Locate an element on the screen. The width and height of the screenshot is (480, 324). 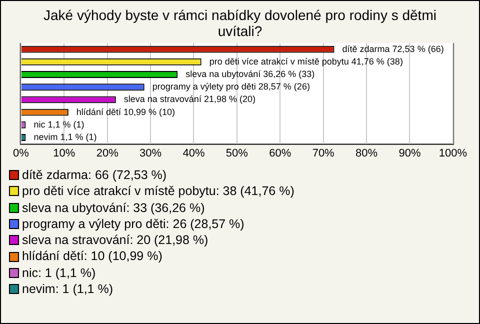
text: hlídání dětí: 10 (10,99 %) is located at coordinates (92, 256).